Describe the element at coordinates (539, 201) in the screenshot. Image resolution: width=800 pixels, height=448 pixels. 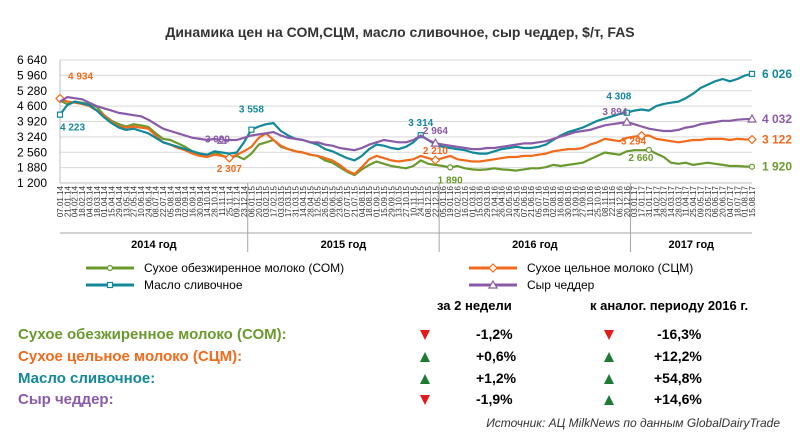
I see `x-tick-label: 05.07.16` at that location.